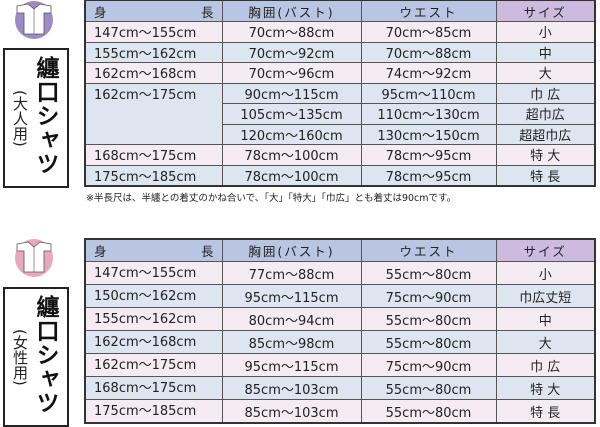 The width and height of the screenshot is (600, 427). I want to click on table-row: 147cm〜155cm 77cm〜88cm 55cm〜80cm 小, so click(340, 273).